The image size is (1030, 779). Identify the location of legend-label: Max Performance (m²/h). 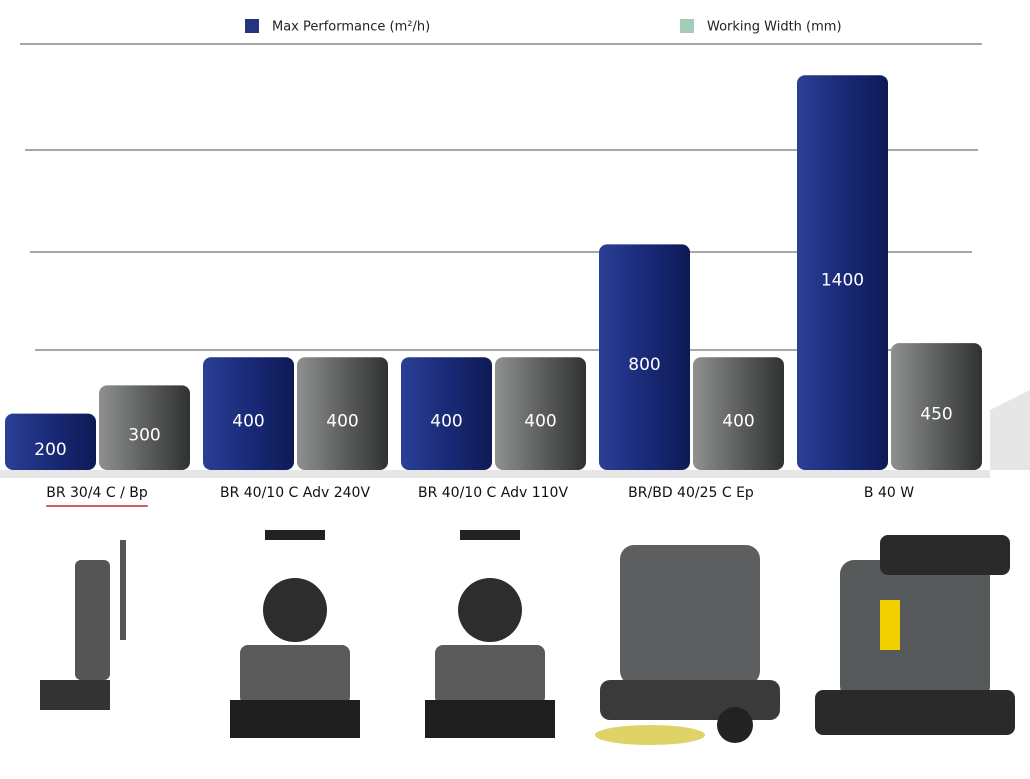
(351, 27).